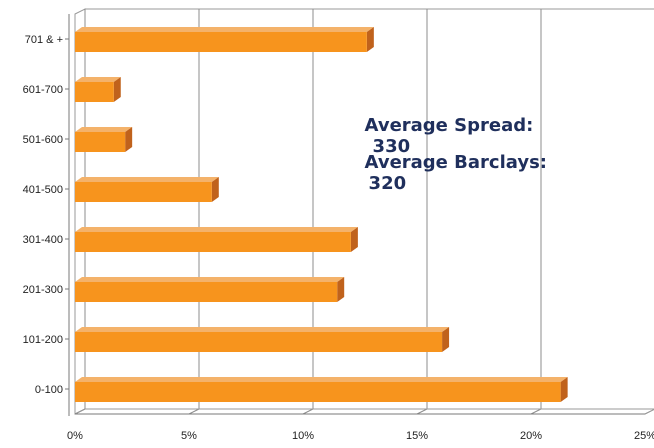  I want to click on y-tick-label: 201-300, so click(43, 290).